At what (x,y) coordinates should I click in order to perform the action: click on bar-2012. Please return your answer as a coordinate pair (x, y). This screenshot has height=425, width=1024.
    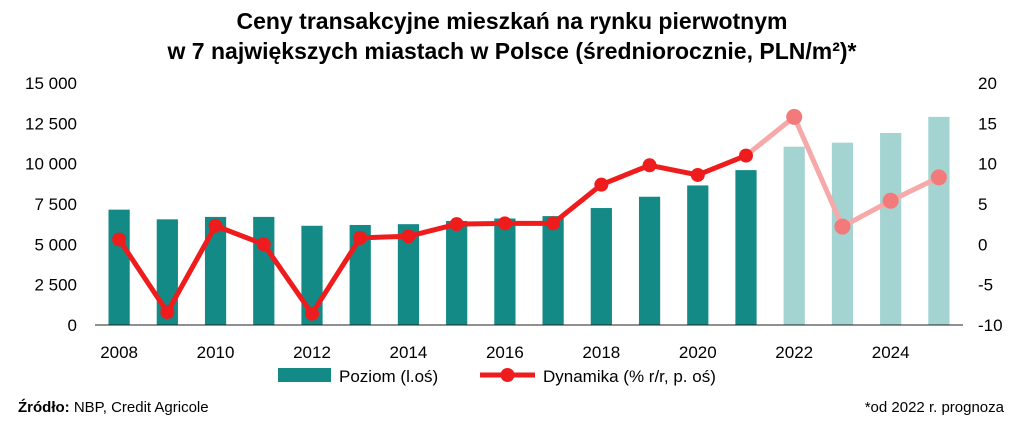
    Looking at the image, I should click on (312, 275).